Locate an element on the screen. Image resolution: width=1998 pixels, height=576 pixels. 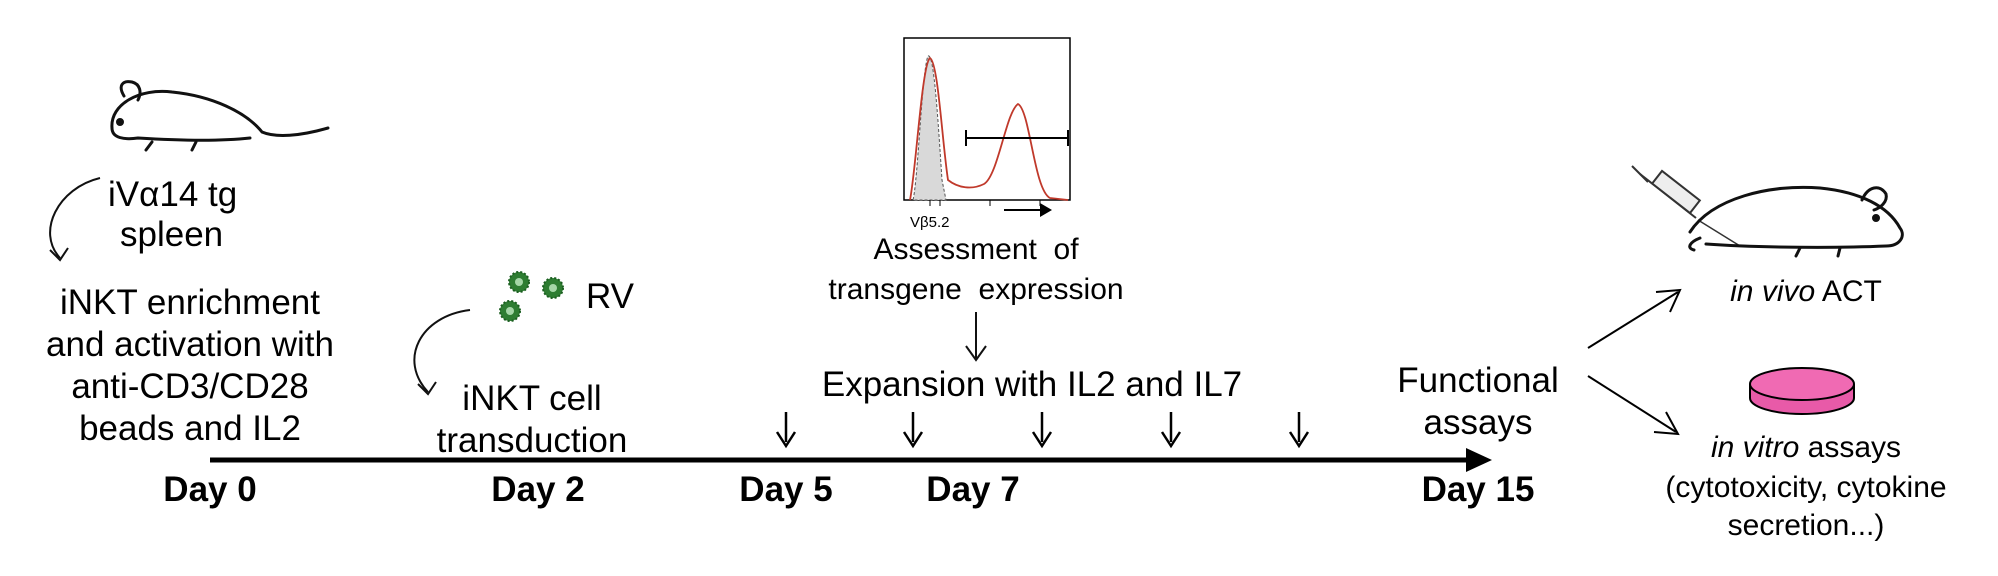
in-vitro-line2: (cytotoxicity, cytokine is located at coordinates (1806, 487).